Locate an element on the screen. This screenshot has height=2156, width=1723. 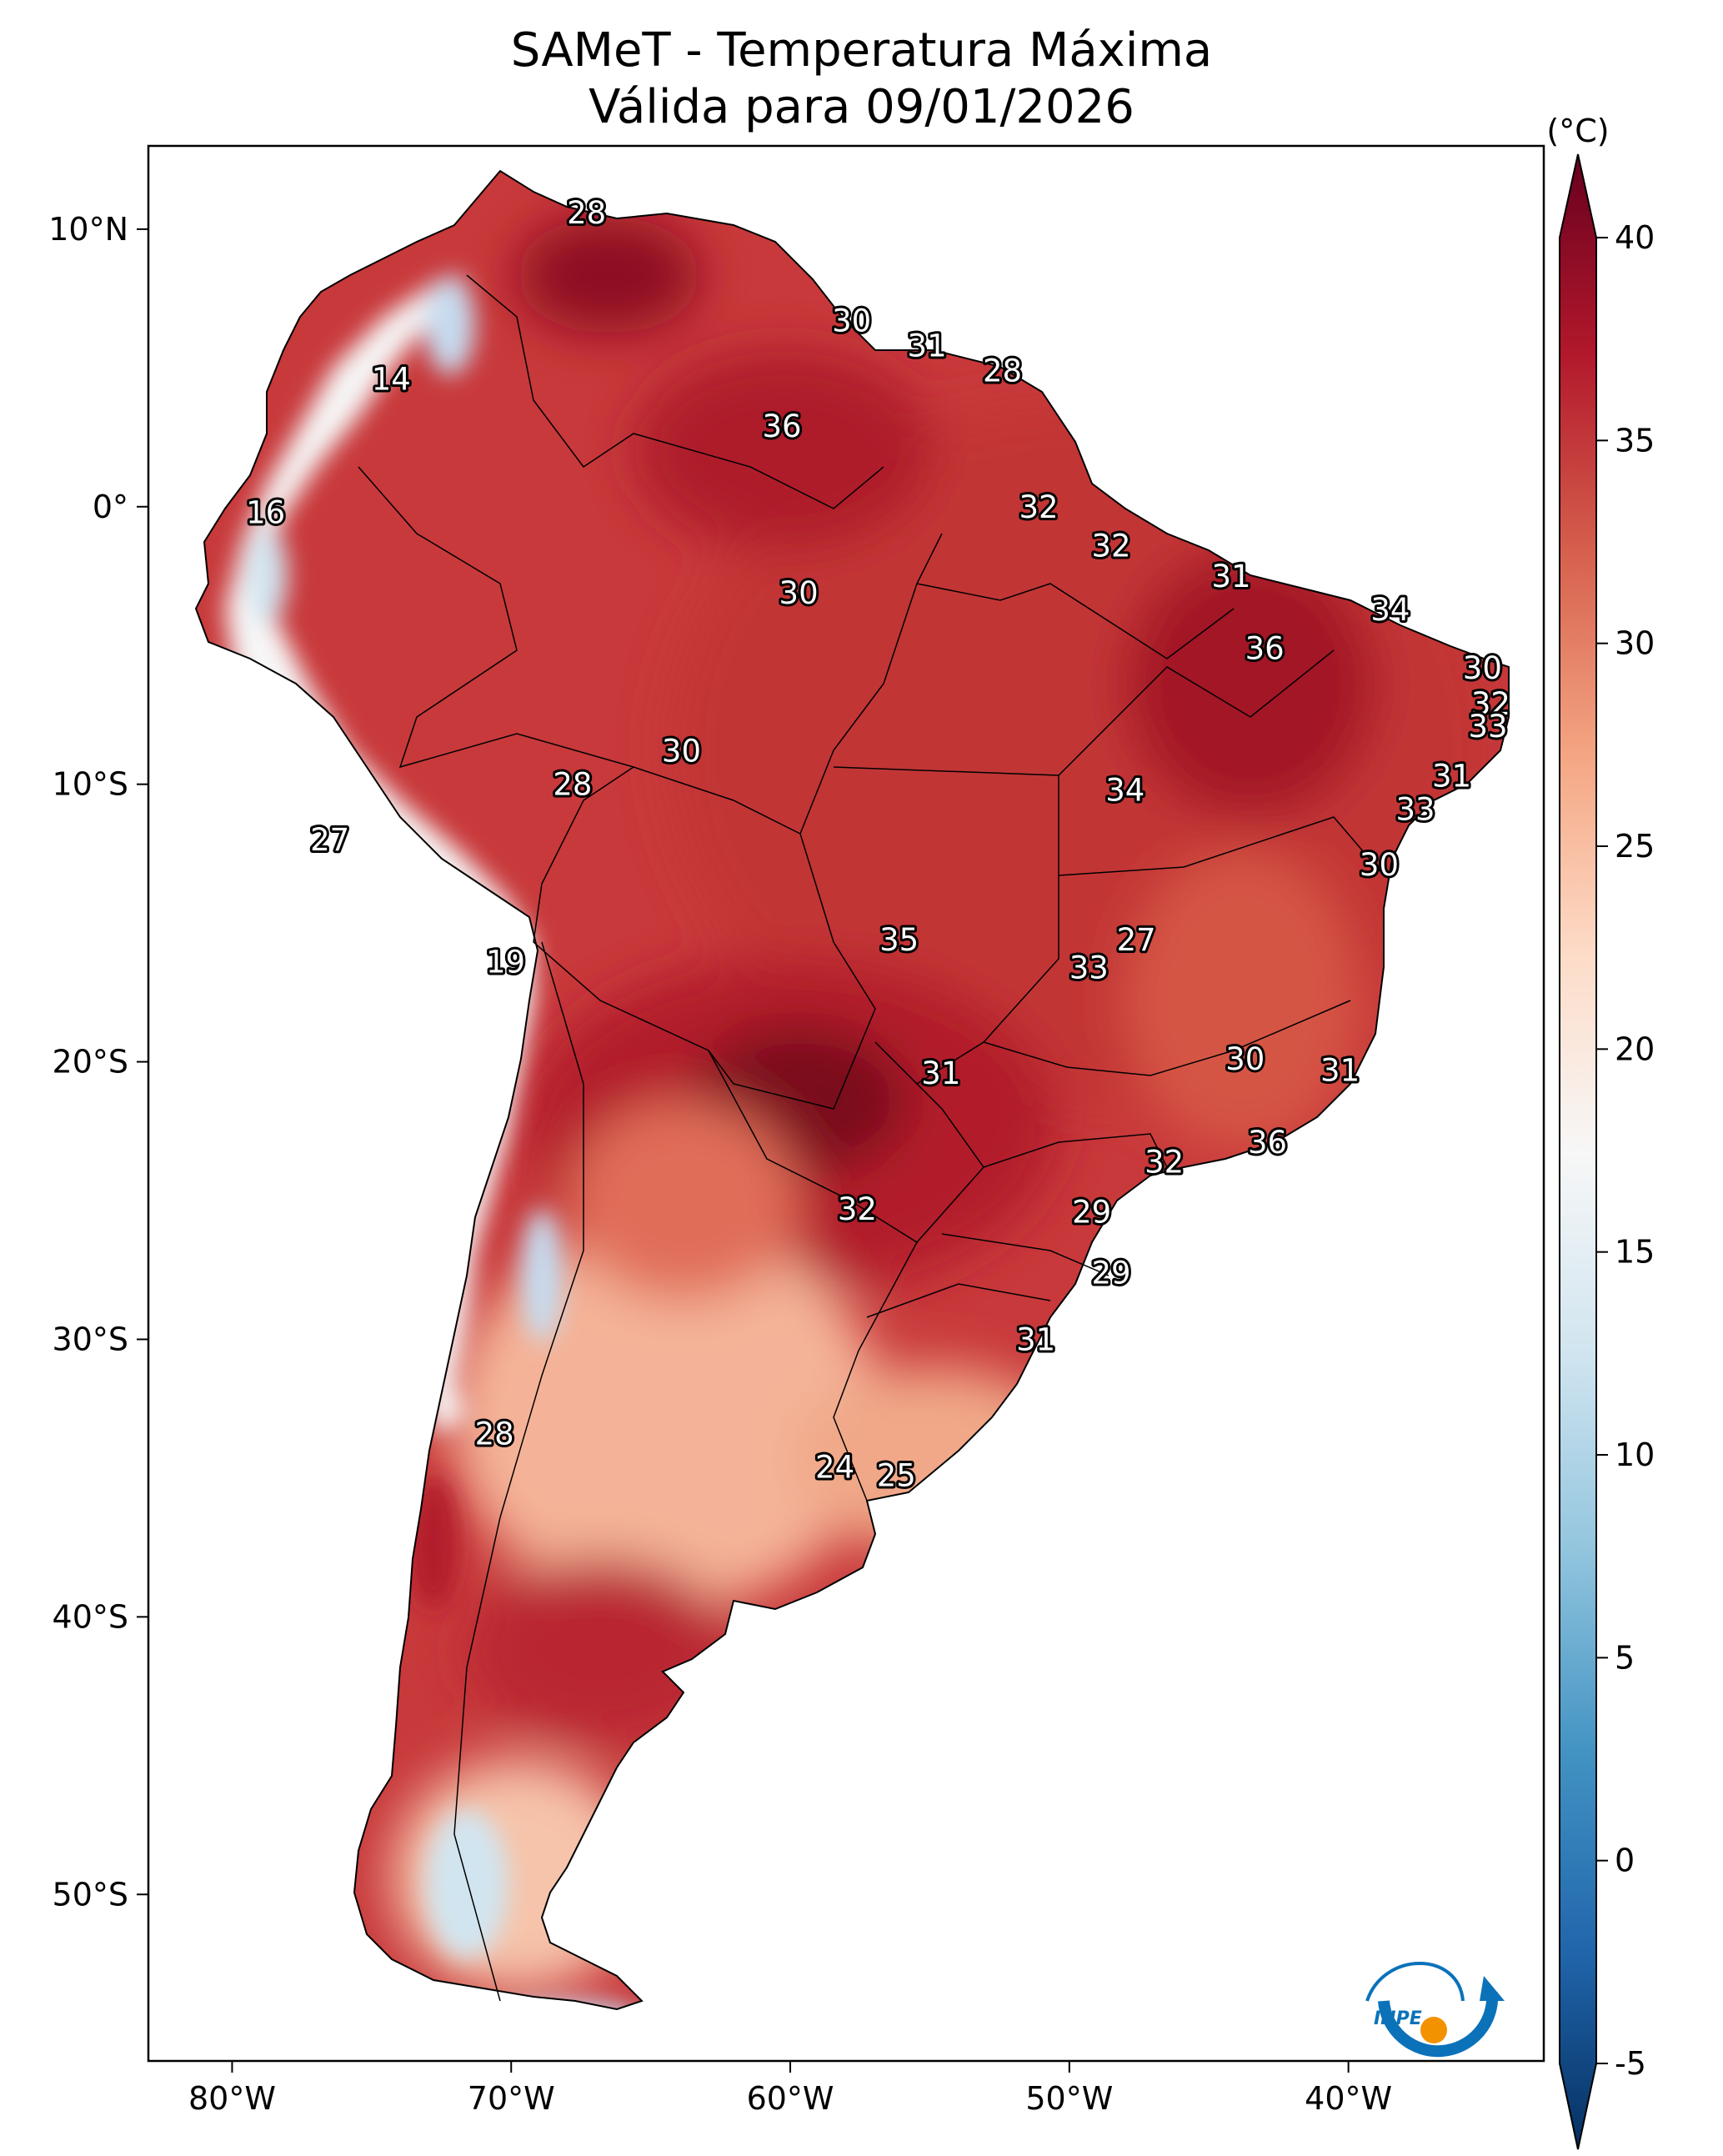
cold-spot-chile-north is located at coordinates (542, 1275).